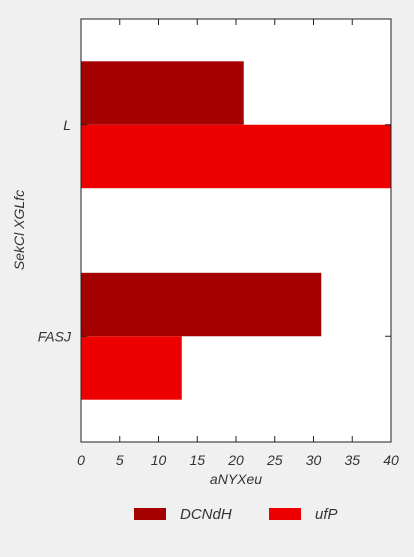 This screenshot has height=557, width=414. Describe the element at coordinates (201, 304) in the screenshot. I see `bar-FASJ-DCNdH` at that location.